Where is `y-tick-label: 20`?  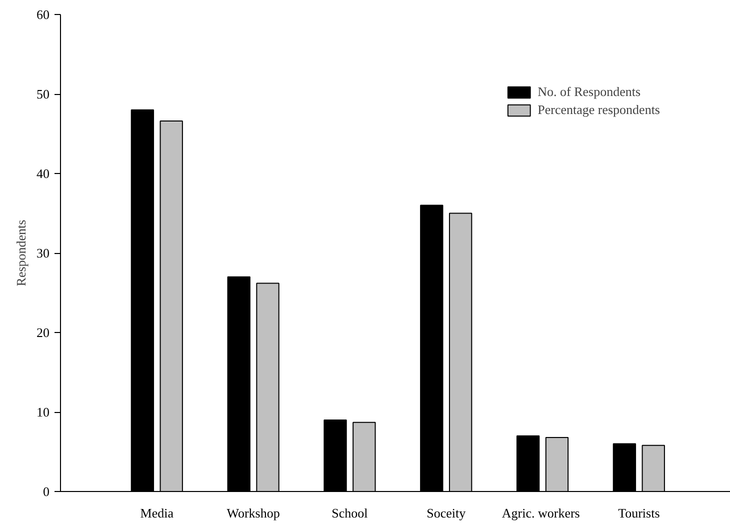
y-tick-label: 20 is located at coordinates (43, 332).